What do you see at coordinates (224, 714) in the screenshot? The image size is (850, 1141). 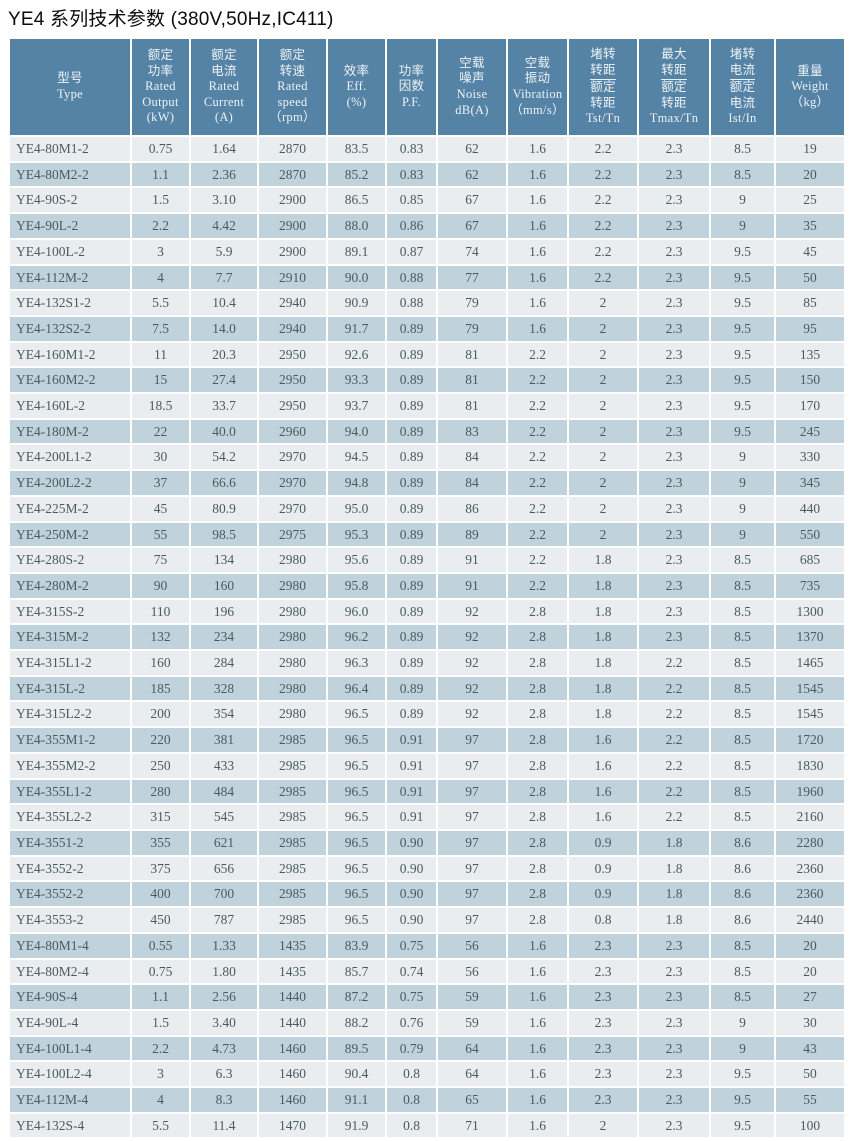 I see `cell-rated-current-a: 354` at bounding box center [224, 714].